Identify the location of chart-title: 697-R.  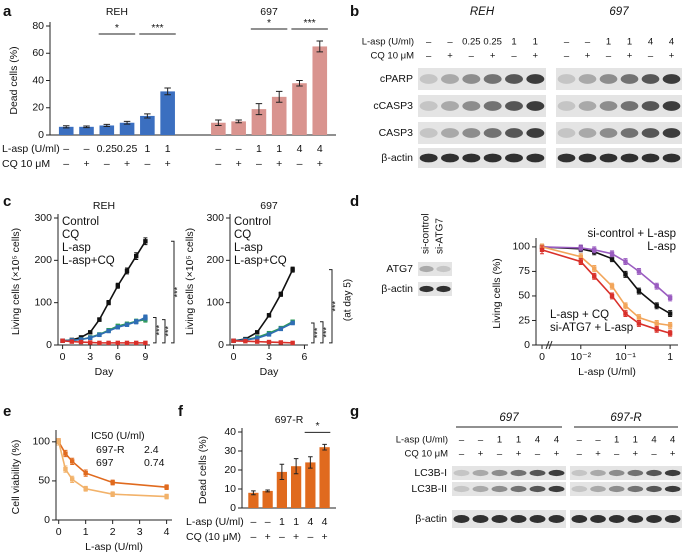
(289, 420).